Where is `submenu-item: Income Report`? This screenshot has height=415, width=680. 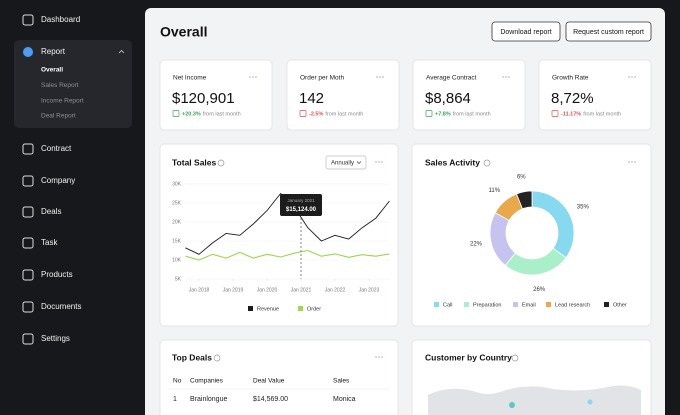
submenu-item: Income Report is located at coordinates (62, 100).